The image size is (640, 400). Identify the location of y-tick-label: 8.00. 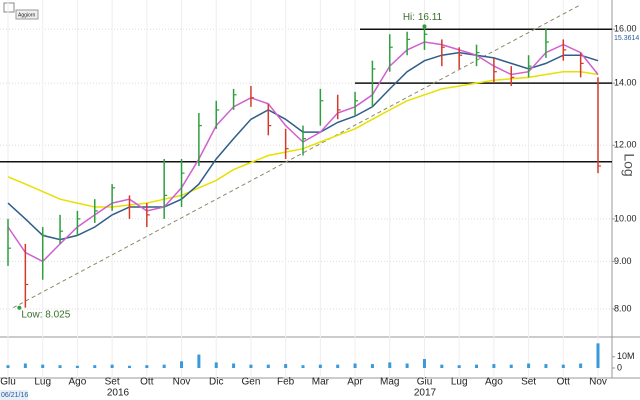
(623, 308).